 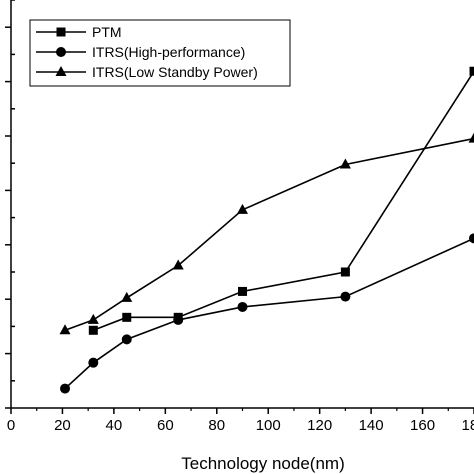 What do you see at coordinates (165, 425) in the screenshot?
I see `x-tick-label: 60` at bounding box center [165, 425].